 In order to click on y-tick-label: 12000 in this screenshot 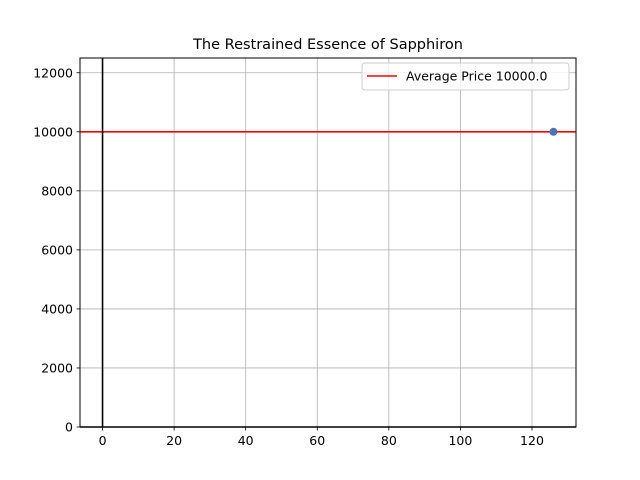, I will do `click(53, 72)`.